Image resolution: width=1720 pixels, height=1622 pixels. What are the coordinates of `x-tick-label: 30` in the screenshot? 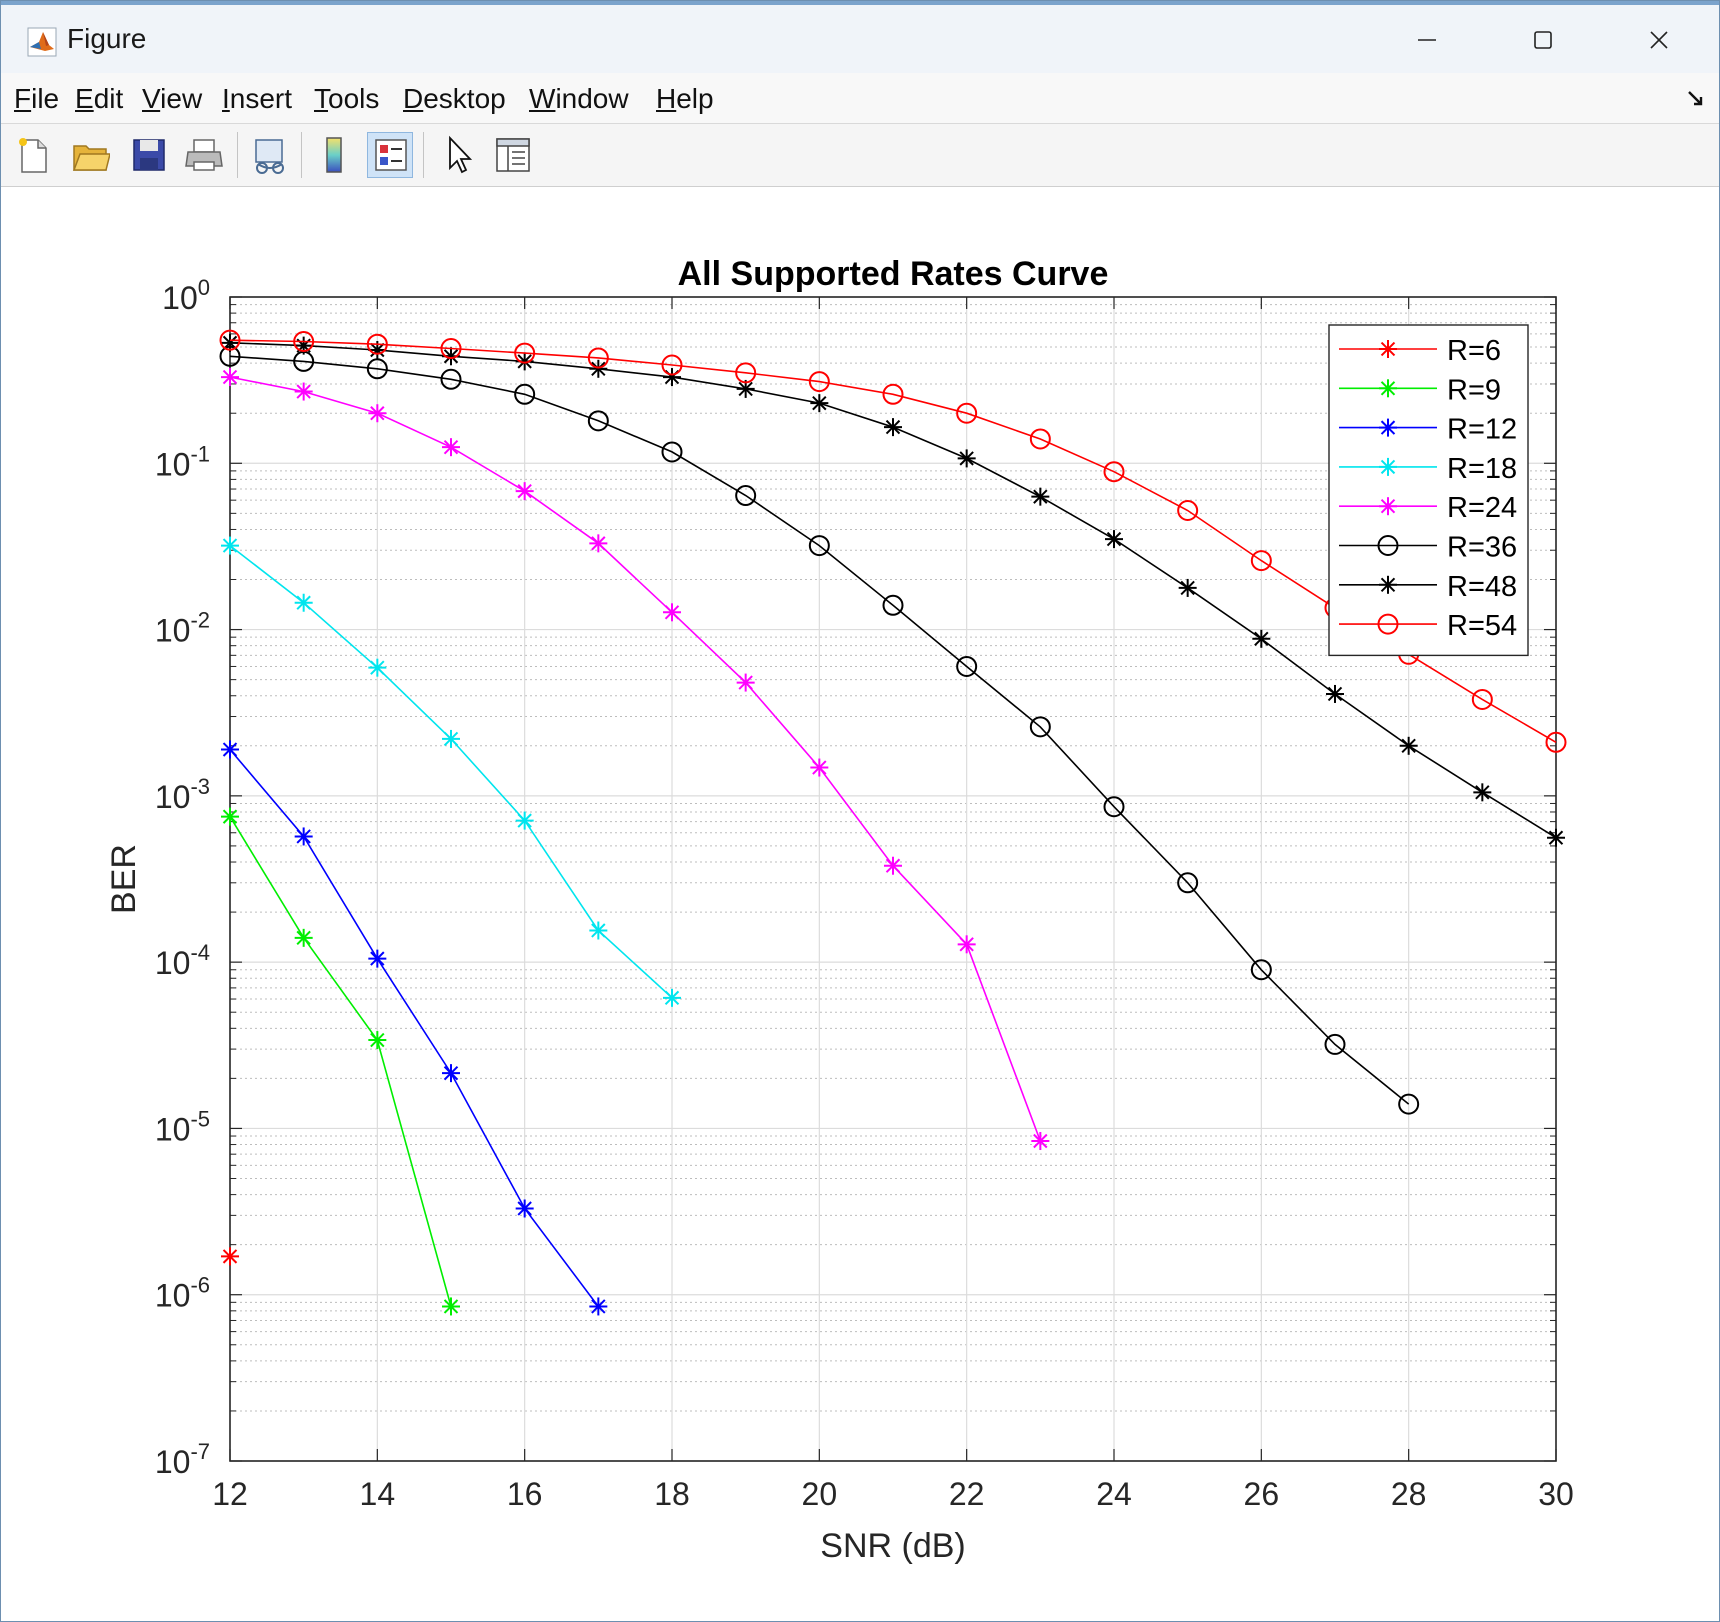 It's located at (1556, 1494).